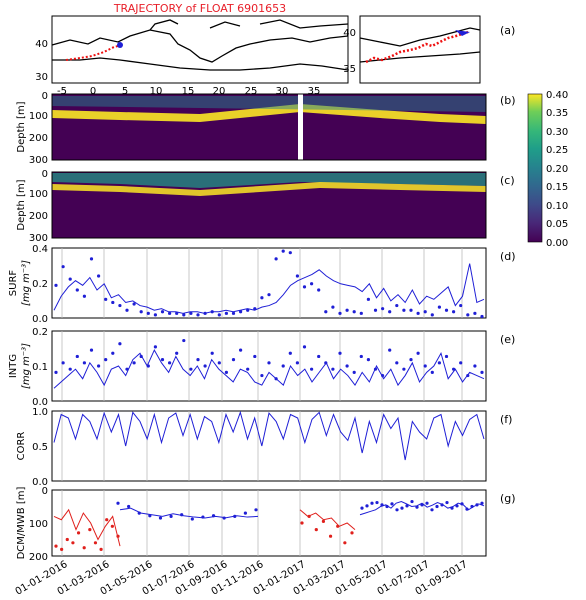  Describe the element at coordinates (557, 132) in the screenshot. I see `colorbar-tick: 0.30` at that location.